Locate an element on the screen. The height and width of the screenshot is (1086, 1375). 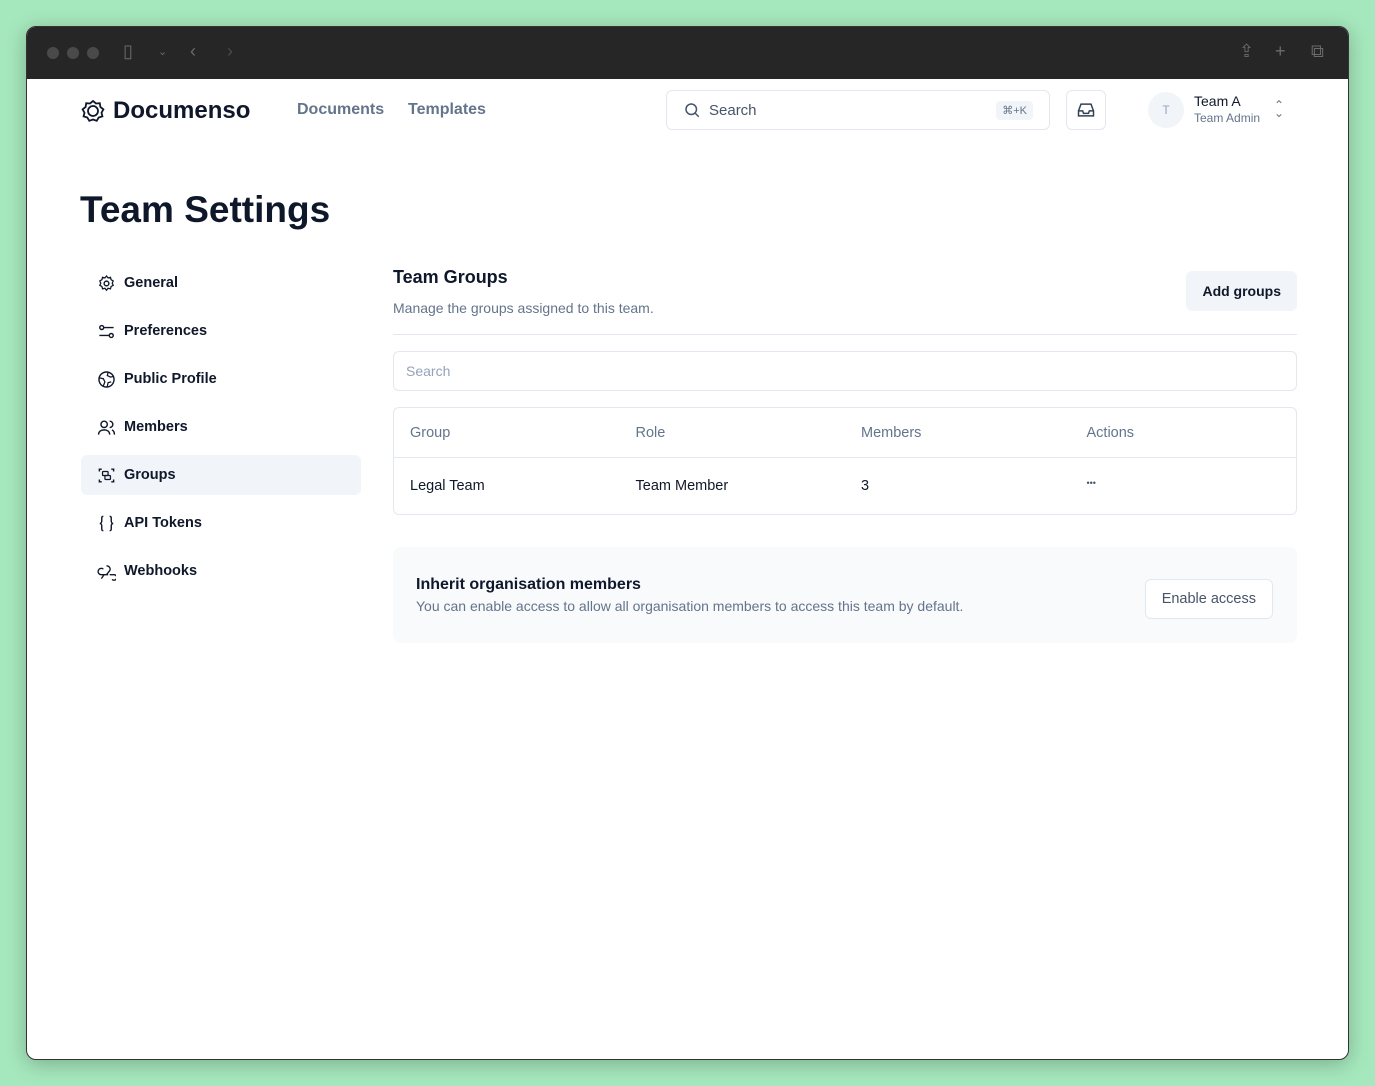
brand-name: Documenso is located at coordinates (182, 110).